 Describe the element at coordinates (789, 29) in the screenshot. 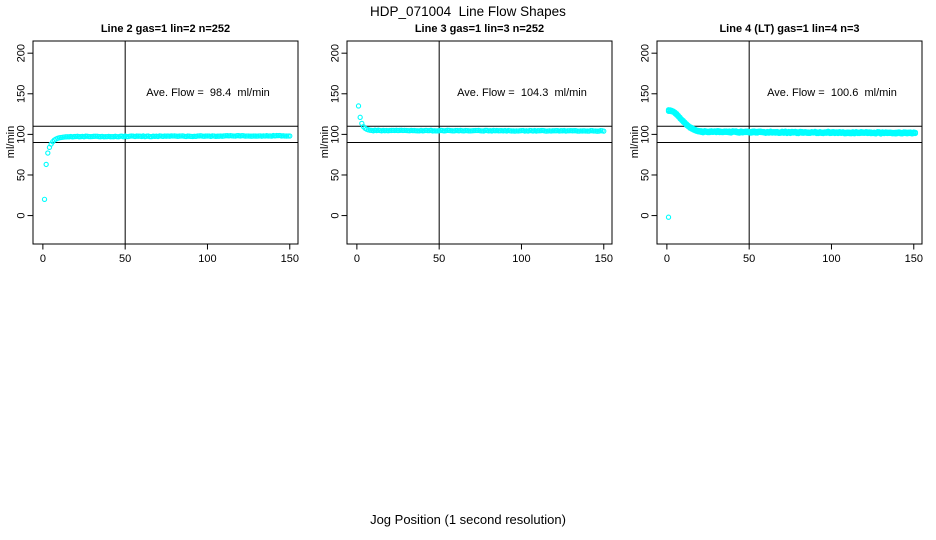

I see `panel-title: Line 4 (LT) gas=1 lin=4 n=3` at that location.